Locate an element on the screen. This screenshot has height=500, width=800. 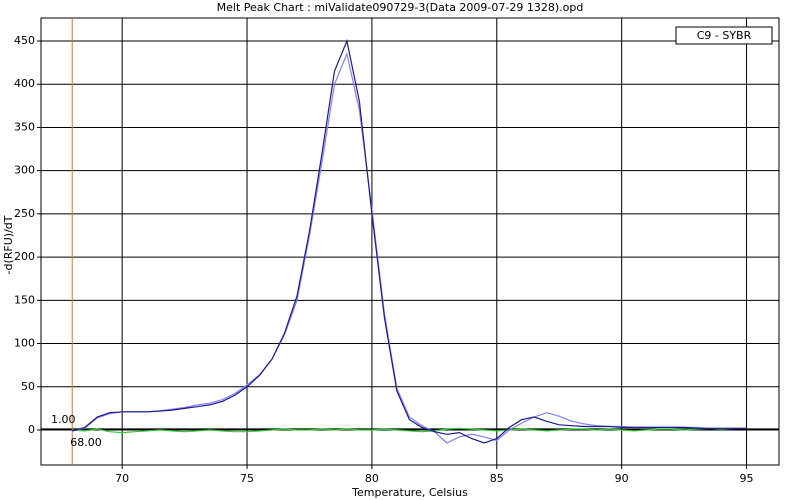
y-tick-label: 150 is located at coordinates (24, 299).